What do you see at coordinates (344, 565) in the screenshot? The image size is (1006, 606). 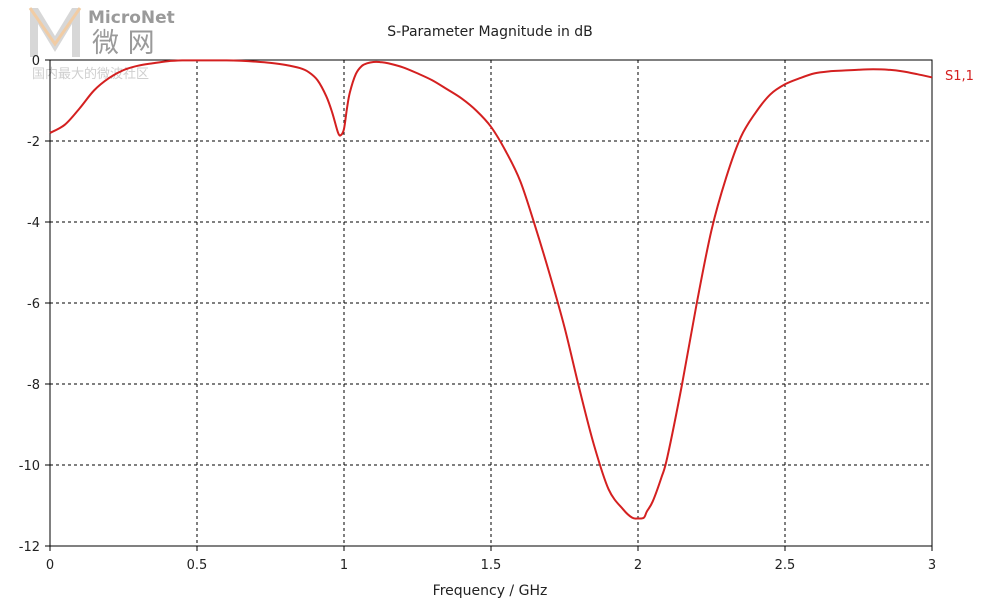 I see `x-tick-label: 1` at bounding box center [344, 565].